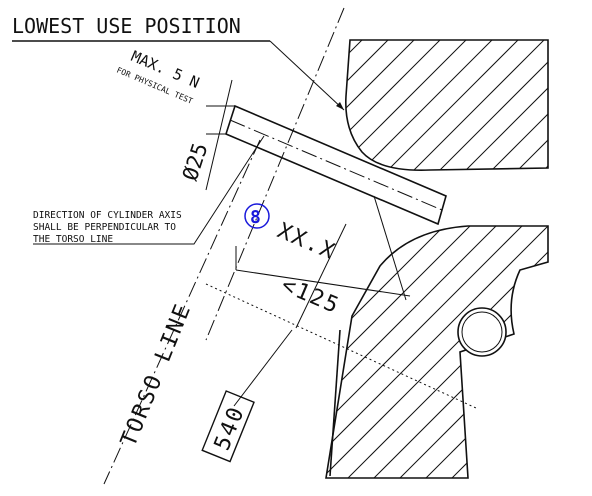  I want to click on reference-badge-number: 8, so click(255, 217).